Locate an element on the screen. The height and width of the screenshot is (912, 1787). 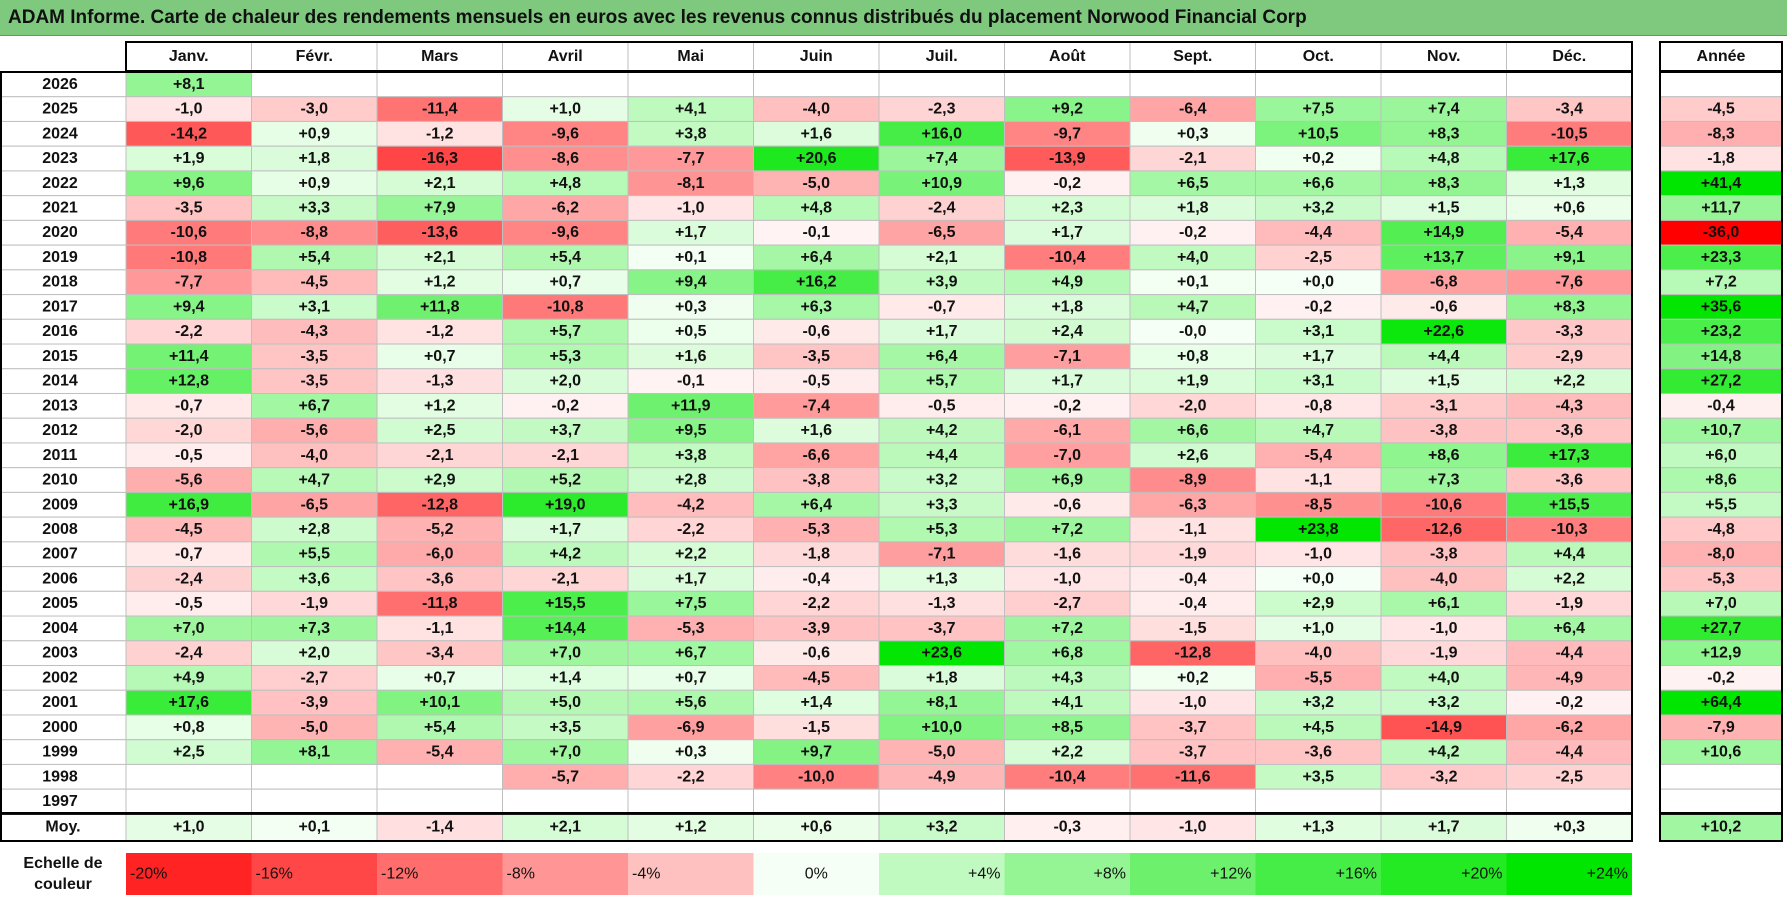
heatmap-cell-value: +7,2 is located at coordinates (1067, 628).